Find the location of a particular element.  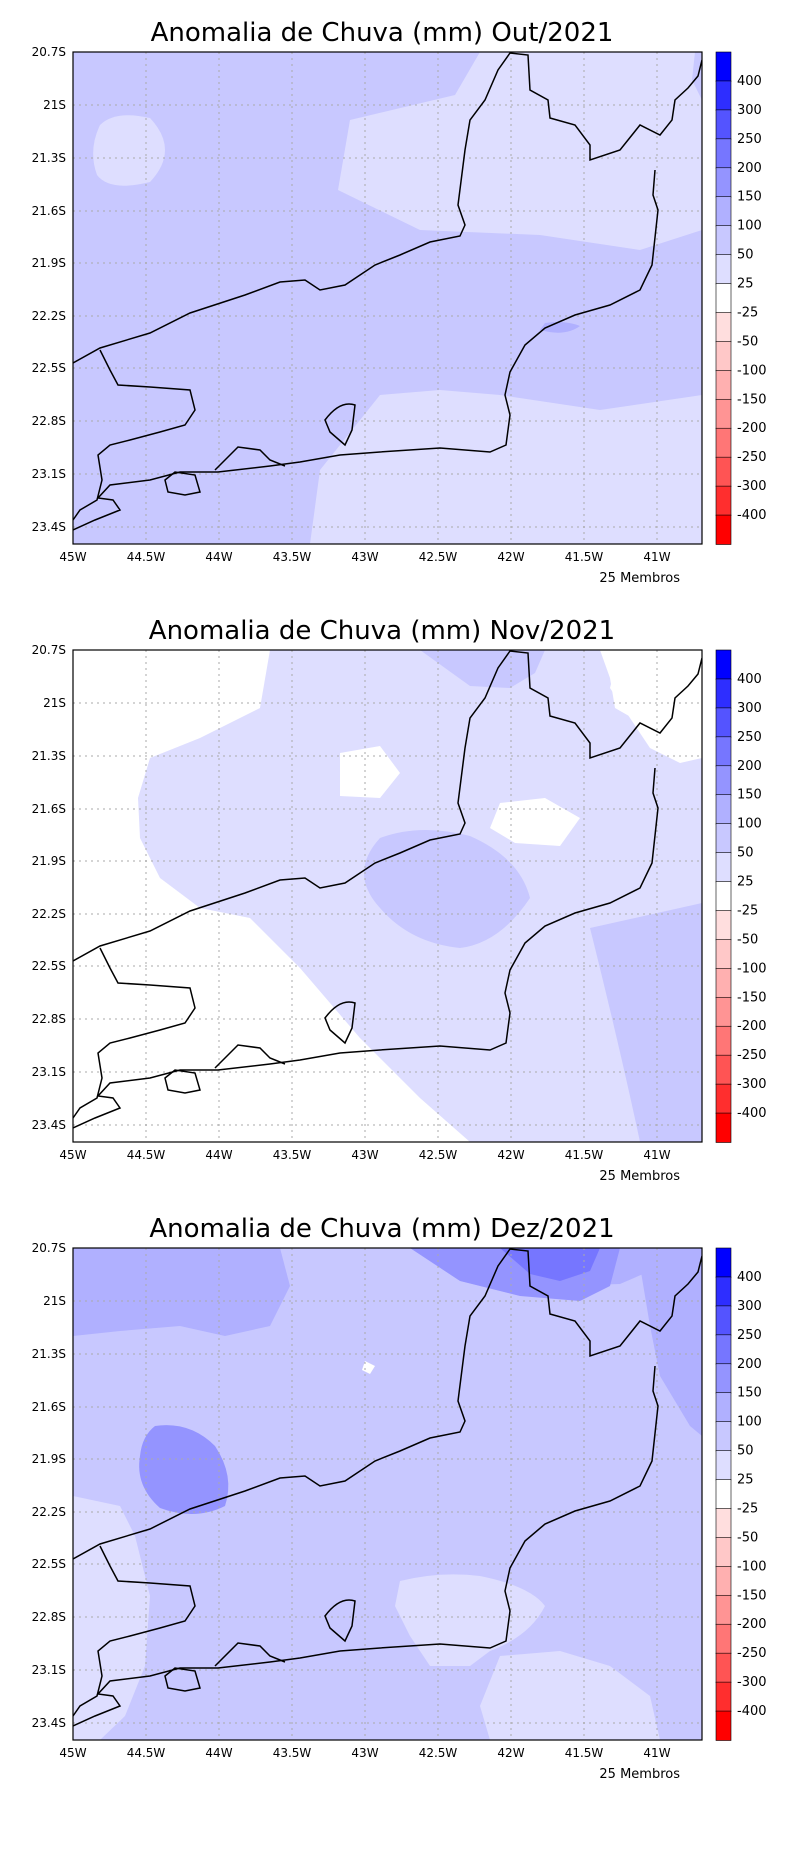

svg-text: 42W is located at coordinates (510, 557).